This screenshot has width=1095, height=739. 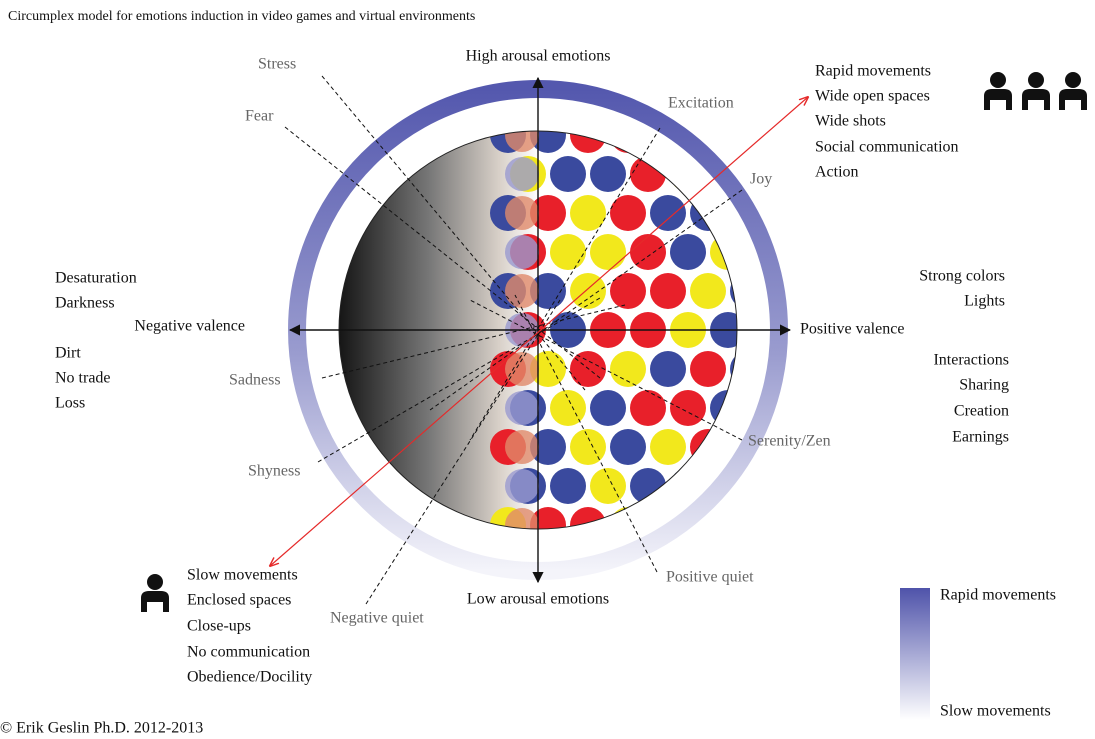 I want to click on copyright: © Erik Geslin Ph.D. 2012-2013, so click(x=101, y=728).